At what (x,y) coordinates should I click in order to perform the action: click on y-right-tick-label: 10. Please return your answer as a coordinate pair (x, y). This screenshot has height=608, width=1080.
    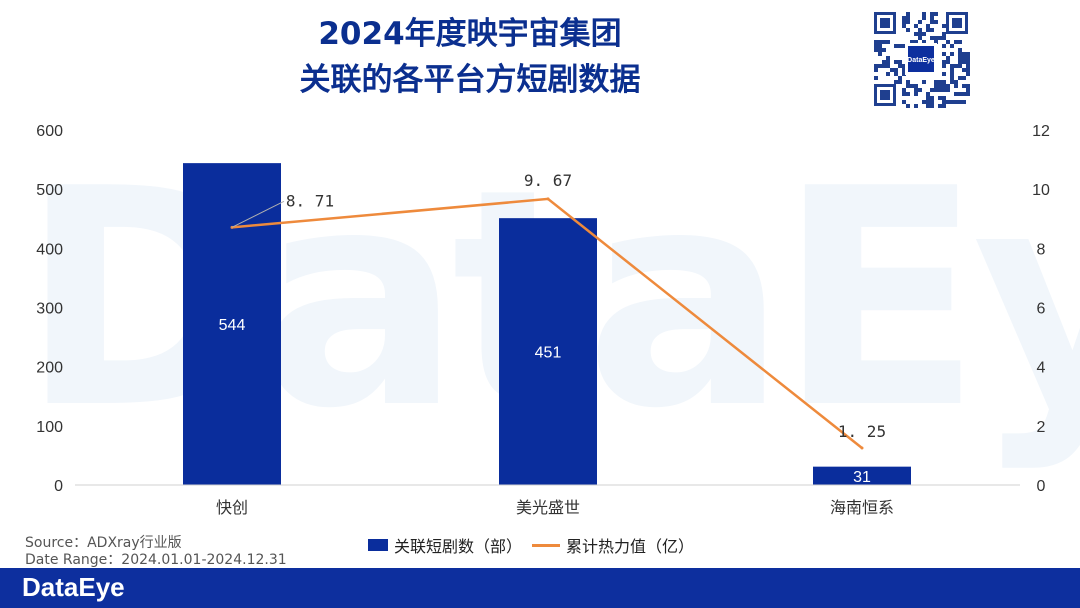
    Looking at the image, I should click on (1041, 190).